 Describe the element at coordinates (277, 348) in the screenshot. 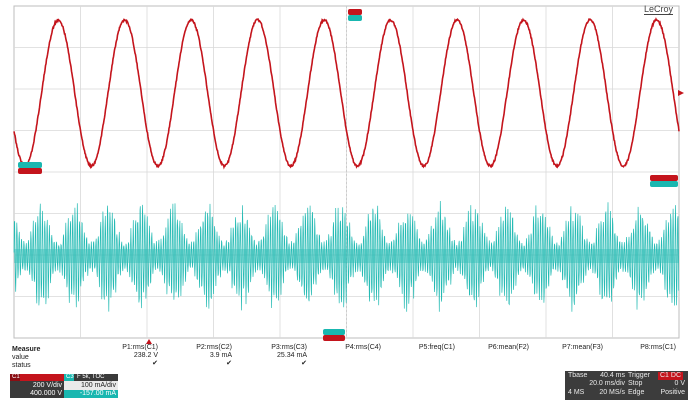

I see `measure-name: P3:rms(C3)` at that location.